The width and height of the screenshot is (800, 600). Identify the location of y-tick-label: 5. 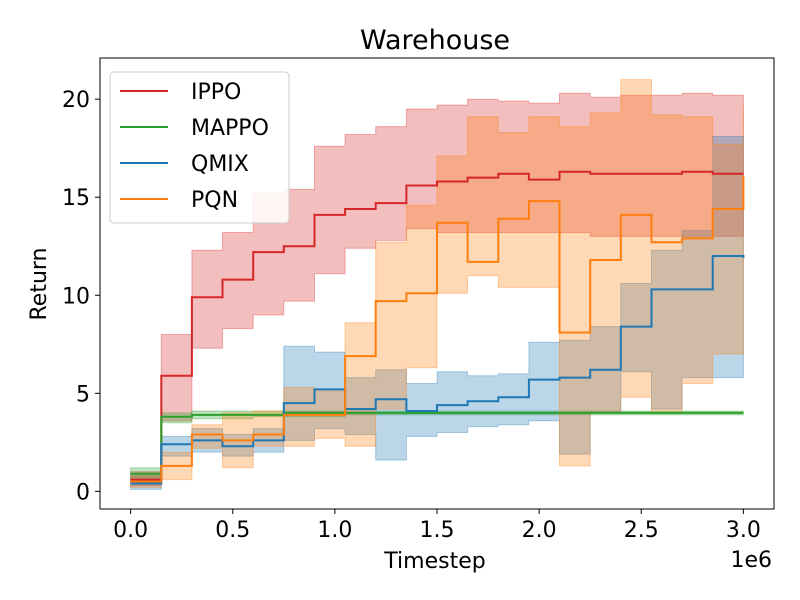
(83, 394).